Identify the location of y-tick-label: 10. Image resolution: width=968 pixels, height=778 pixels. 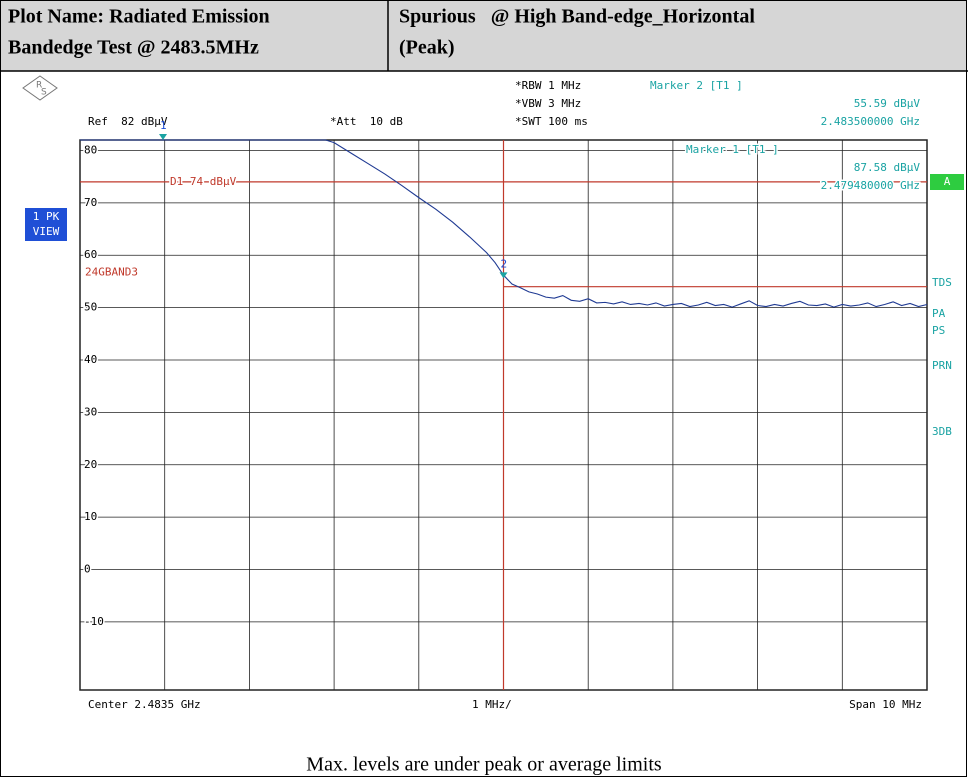
(90, 516).